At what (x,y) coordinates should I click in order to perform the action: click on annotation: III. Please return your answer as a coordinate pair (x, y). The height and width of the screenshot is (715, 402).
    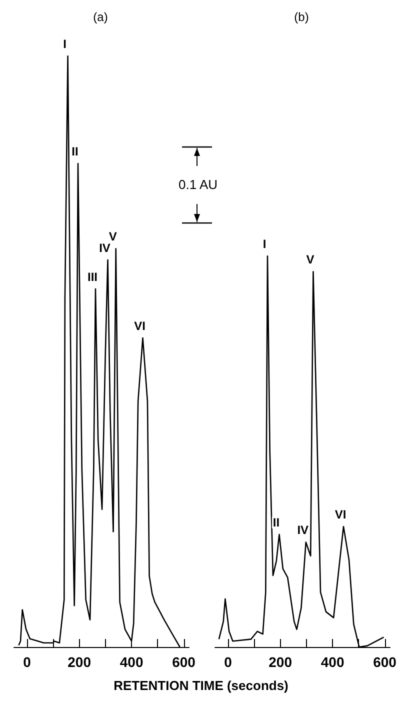
    Looking at the image, I should click on (92, 277).